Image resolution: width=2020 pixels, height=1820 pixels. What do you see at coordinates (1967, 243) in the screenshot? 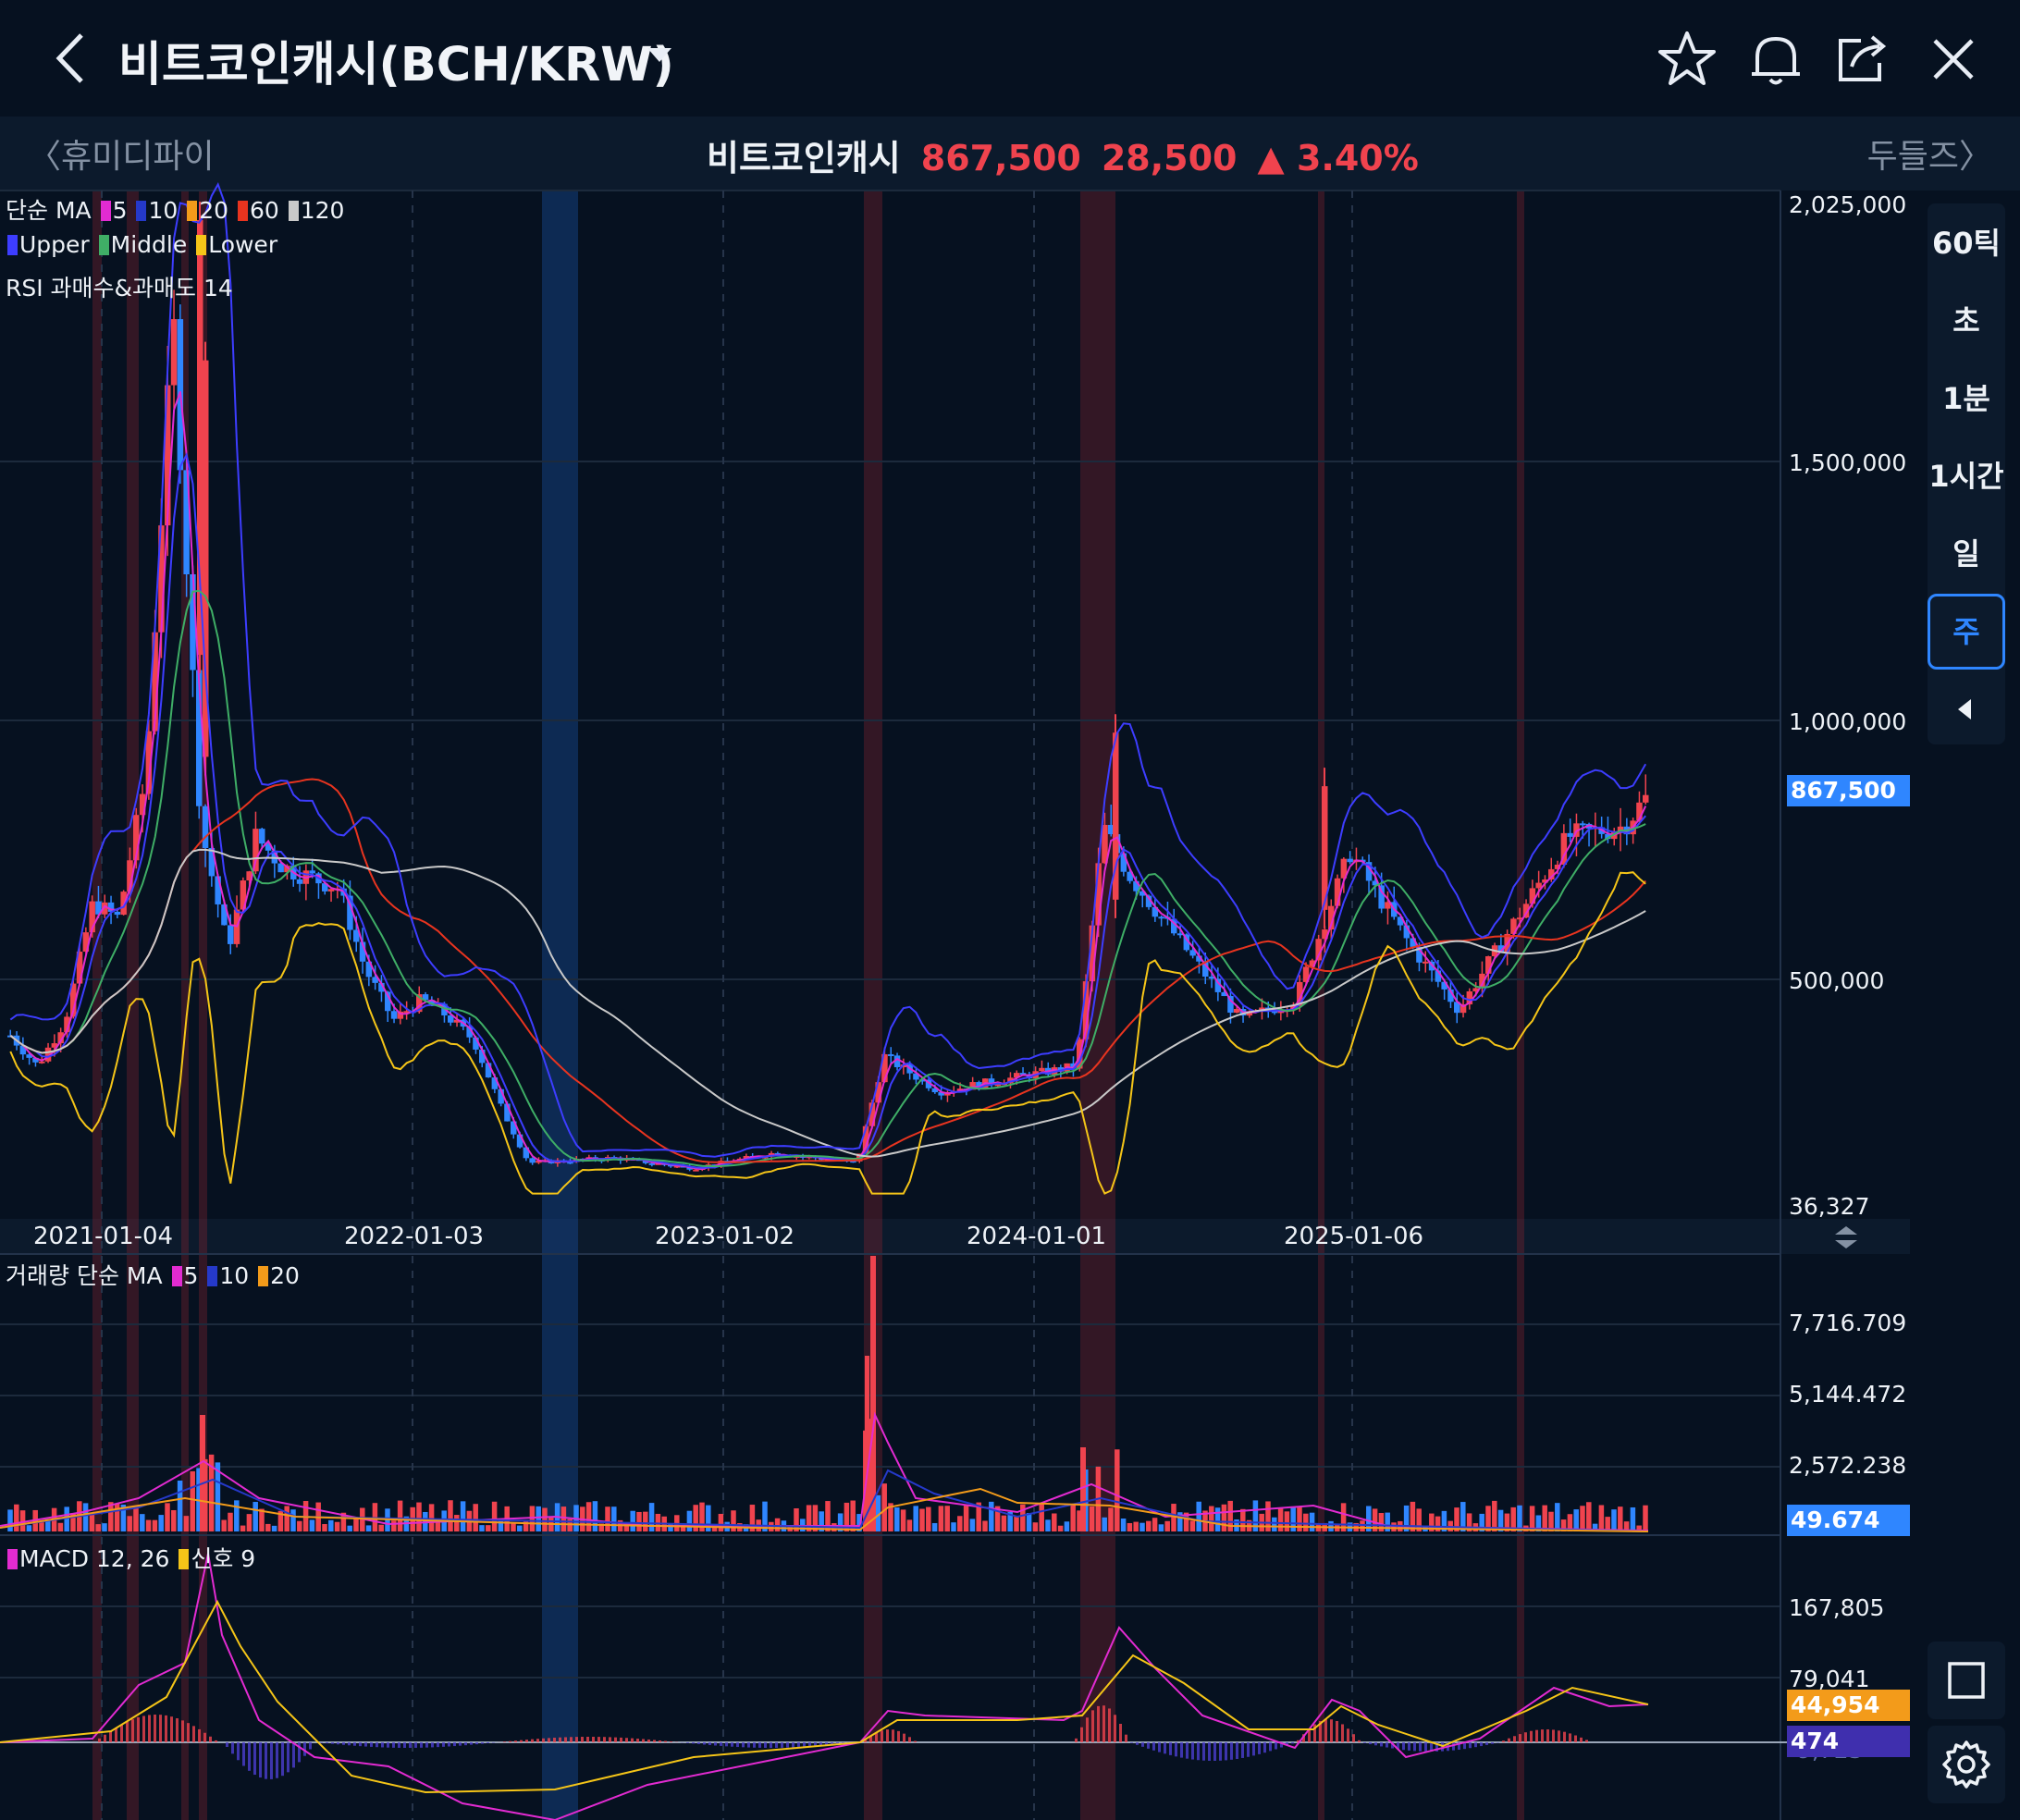
I see `interval-60tick: 60틱` at bounding box center [1967, 243].